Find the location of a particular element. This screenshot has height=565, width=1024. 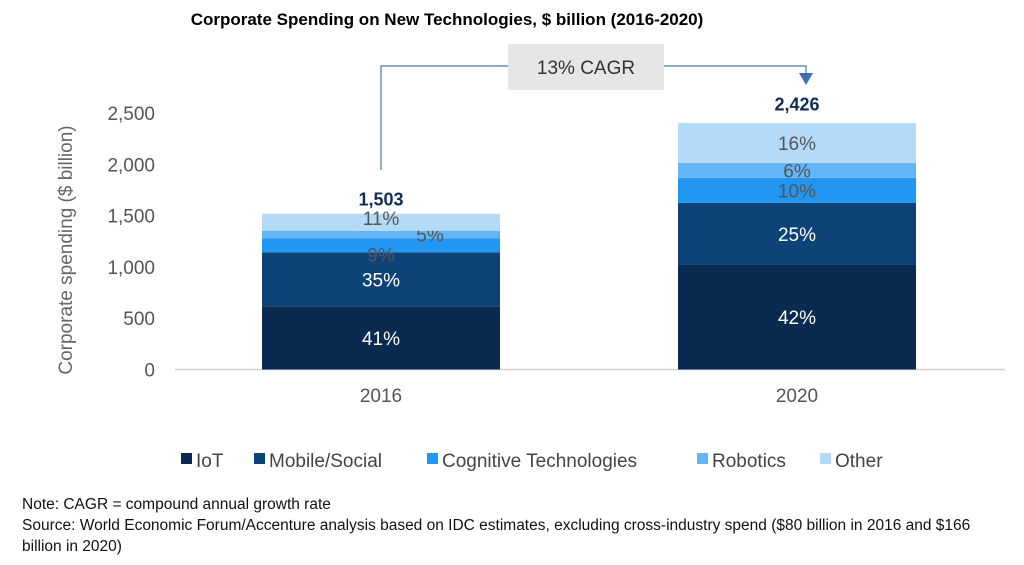

x-category-label: 2020 is located at coordinates (797, 396).